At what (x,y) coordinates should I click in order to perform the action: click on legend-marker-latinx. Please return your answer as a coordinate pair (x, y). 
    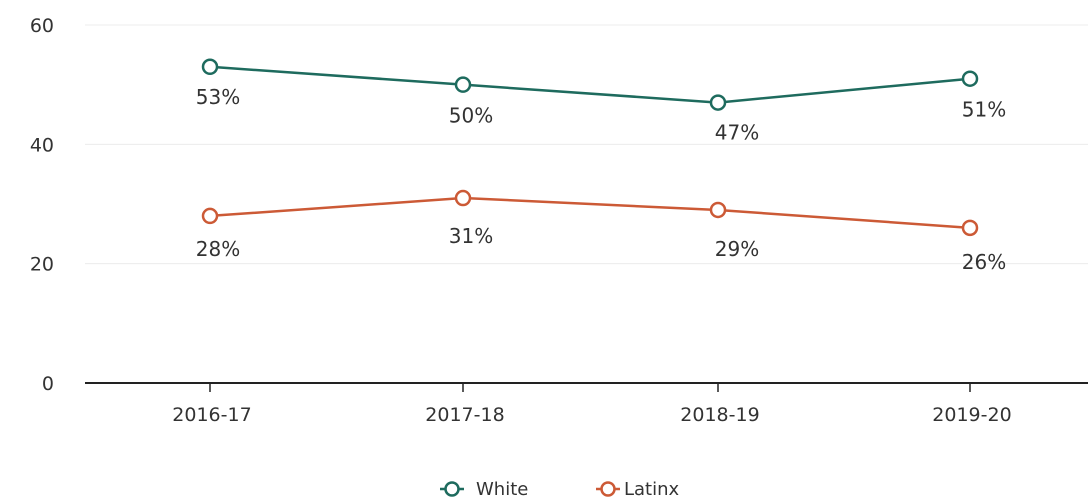
    Looking at the image, I should click on (608, 489).